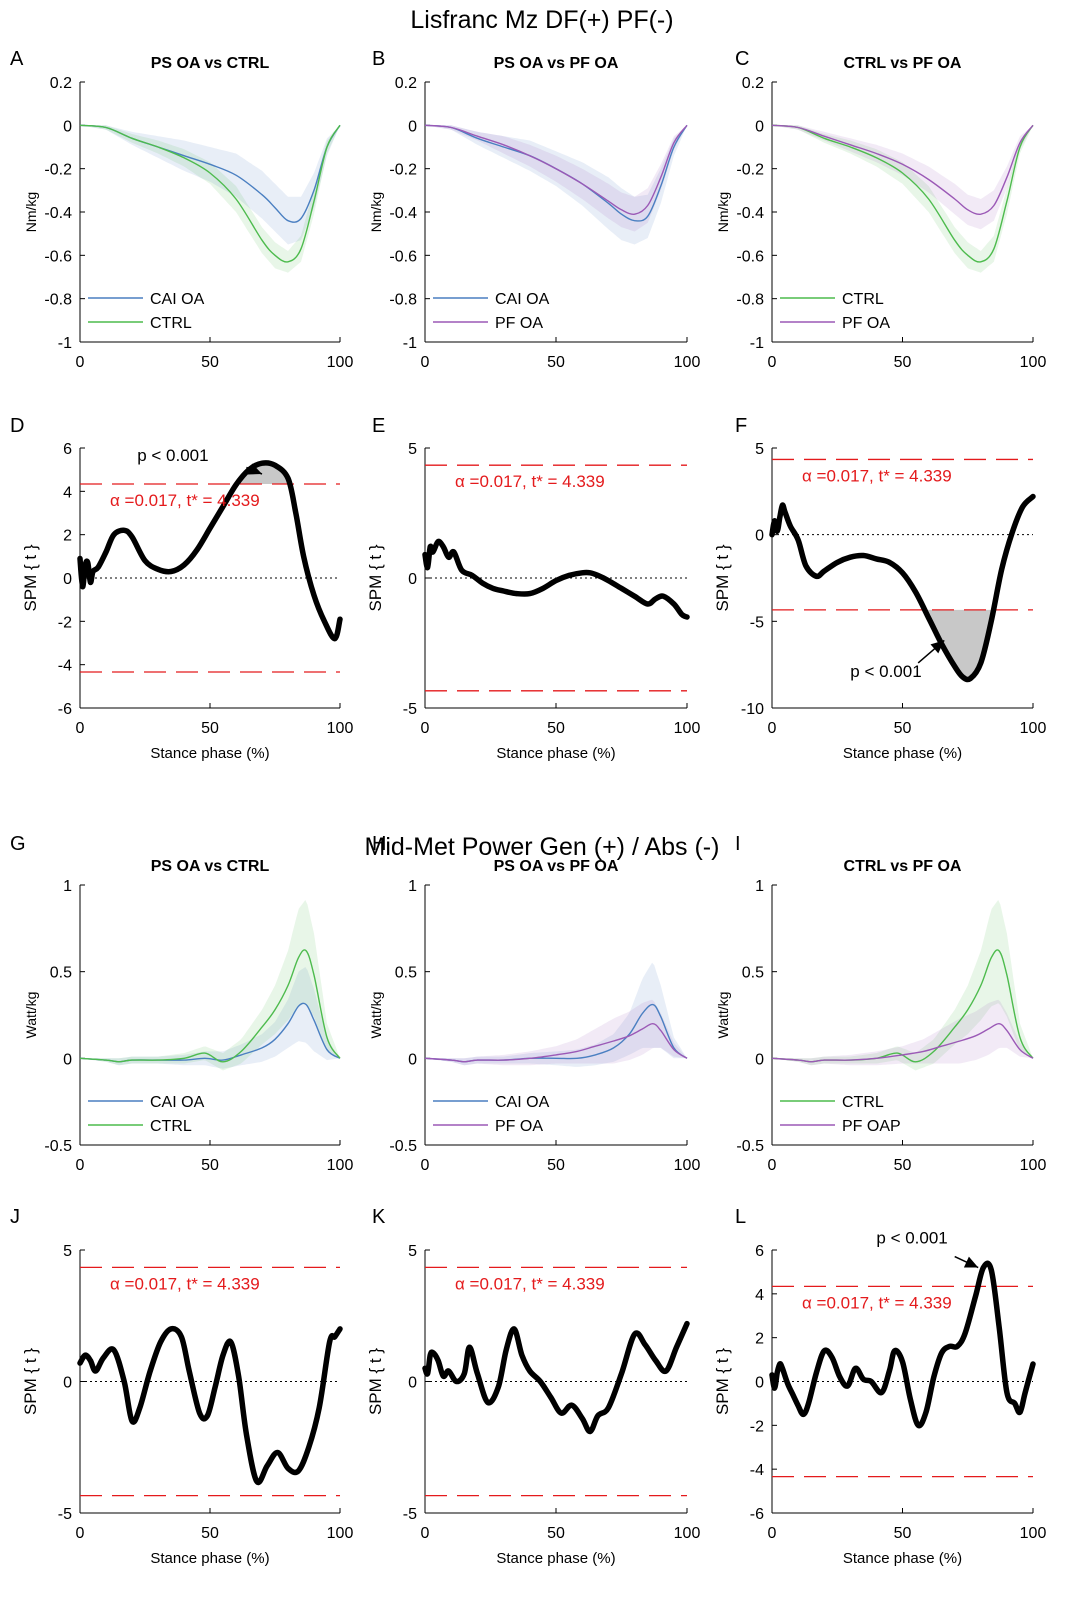 This screenshot has height=1615, width=1085. Describe the element at coordinates (750, 213) in the screenshot. I see `y-tick-label: -0.4` at that location.